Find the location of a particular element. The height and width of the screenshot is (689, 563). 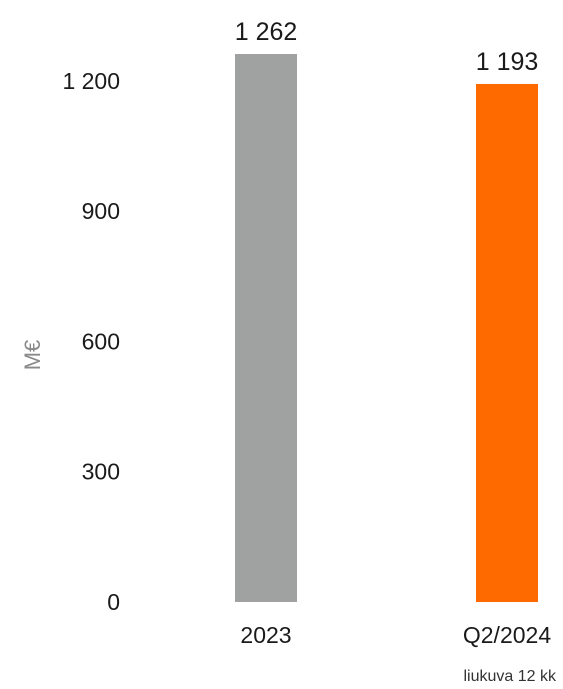

y-tick-label: 900 is located at coordinates (101, 211).